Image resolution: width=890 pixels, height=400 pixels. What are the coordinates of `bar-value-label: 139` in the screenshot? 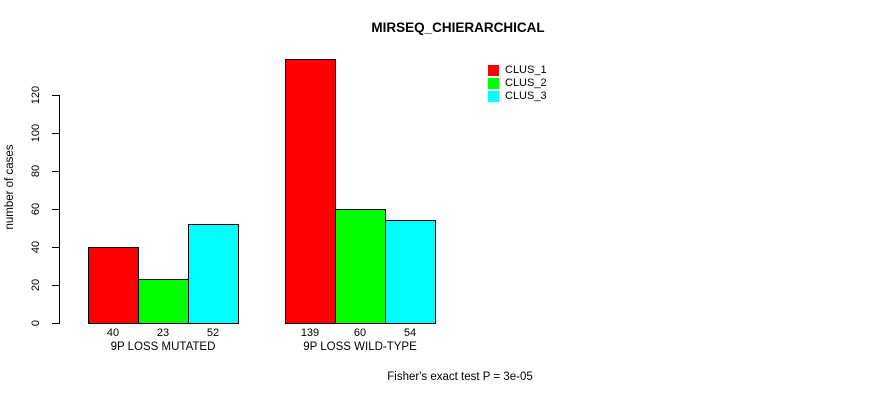 It's located at (310, 333).